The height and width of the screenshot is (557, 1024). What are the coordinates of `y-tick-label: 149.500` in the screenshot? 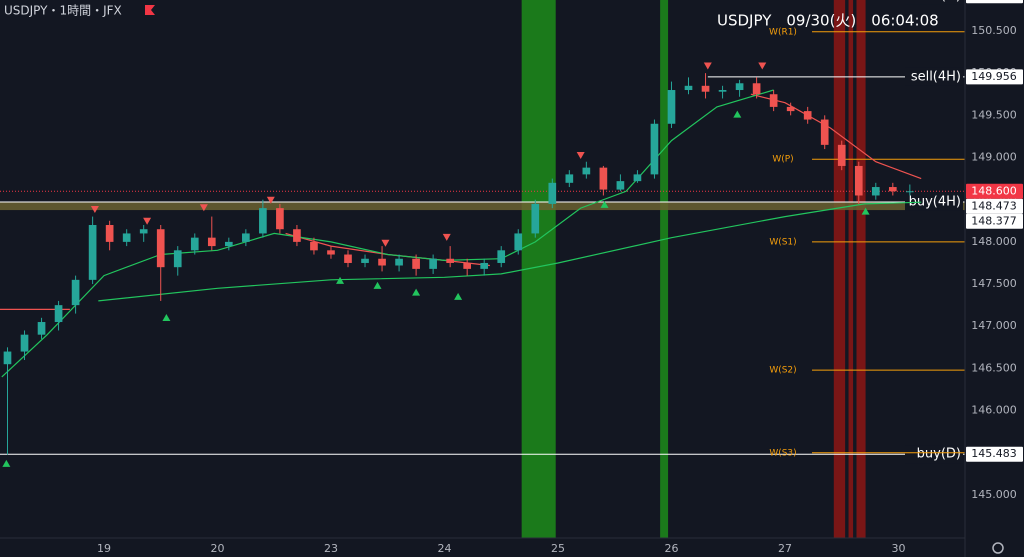 It's located at (994, 114).